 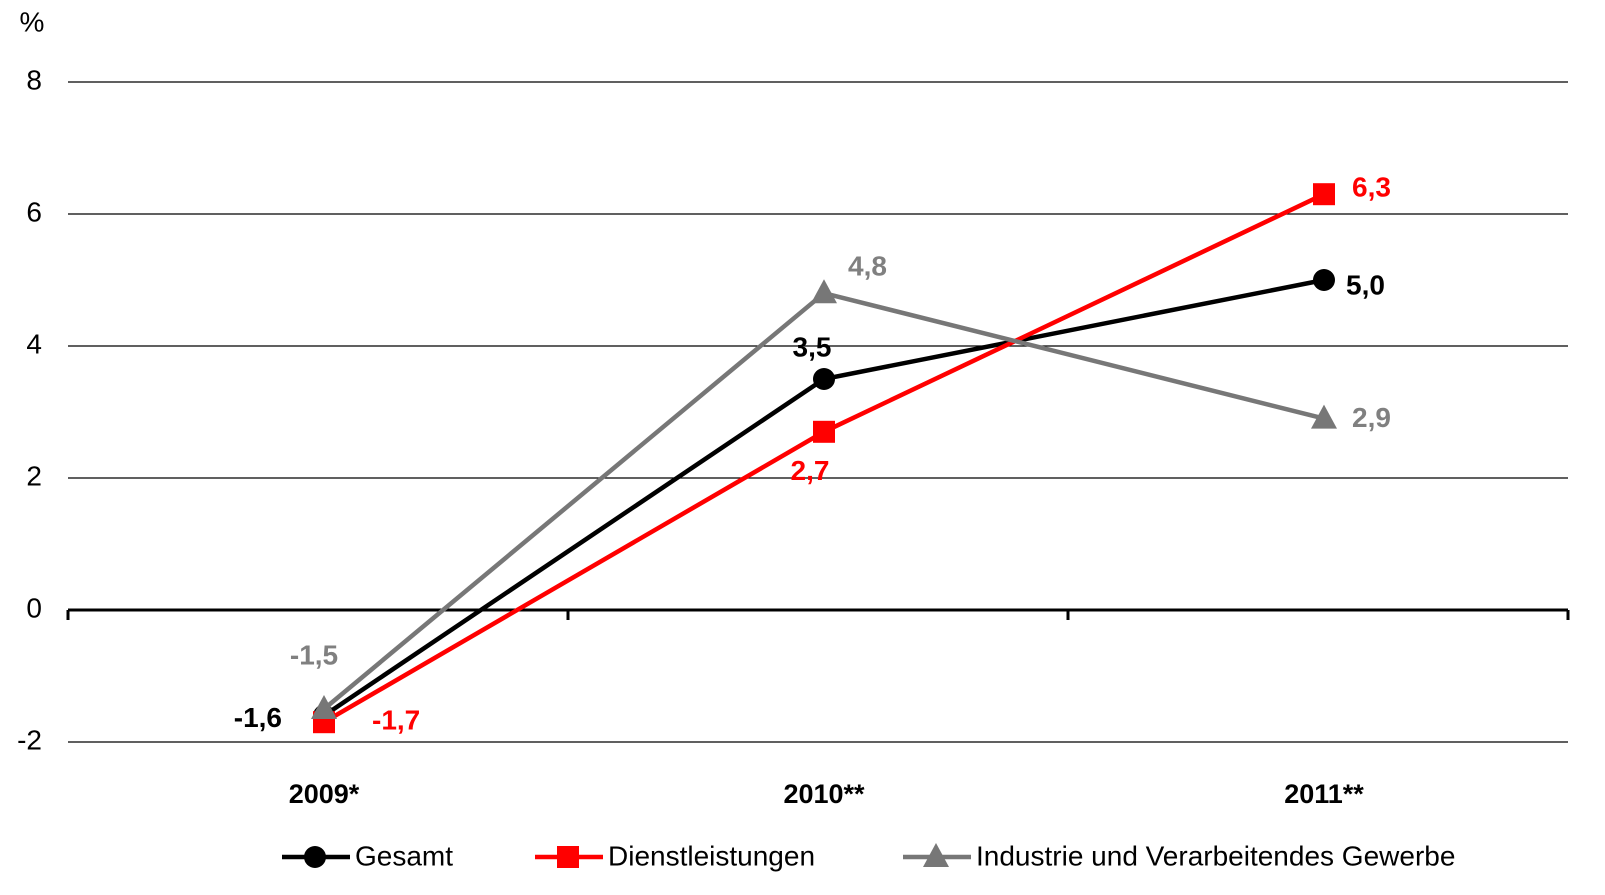 What do you see at coordinates (34, 211) in the screenshot?
I see `y-tick-label: 6` at bounding box center [34, 211].